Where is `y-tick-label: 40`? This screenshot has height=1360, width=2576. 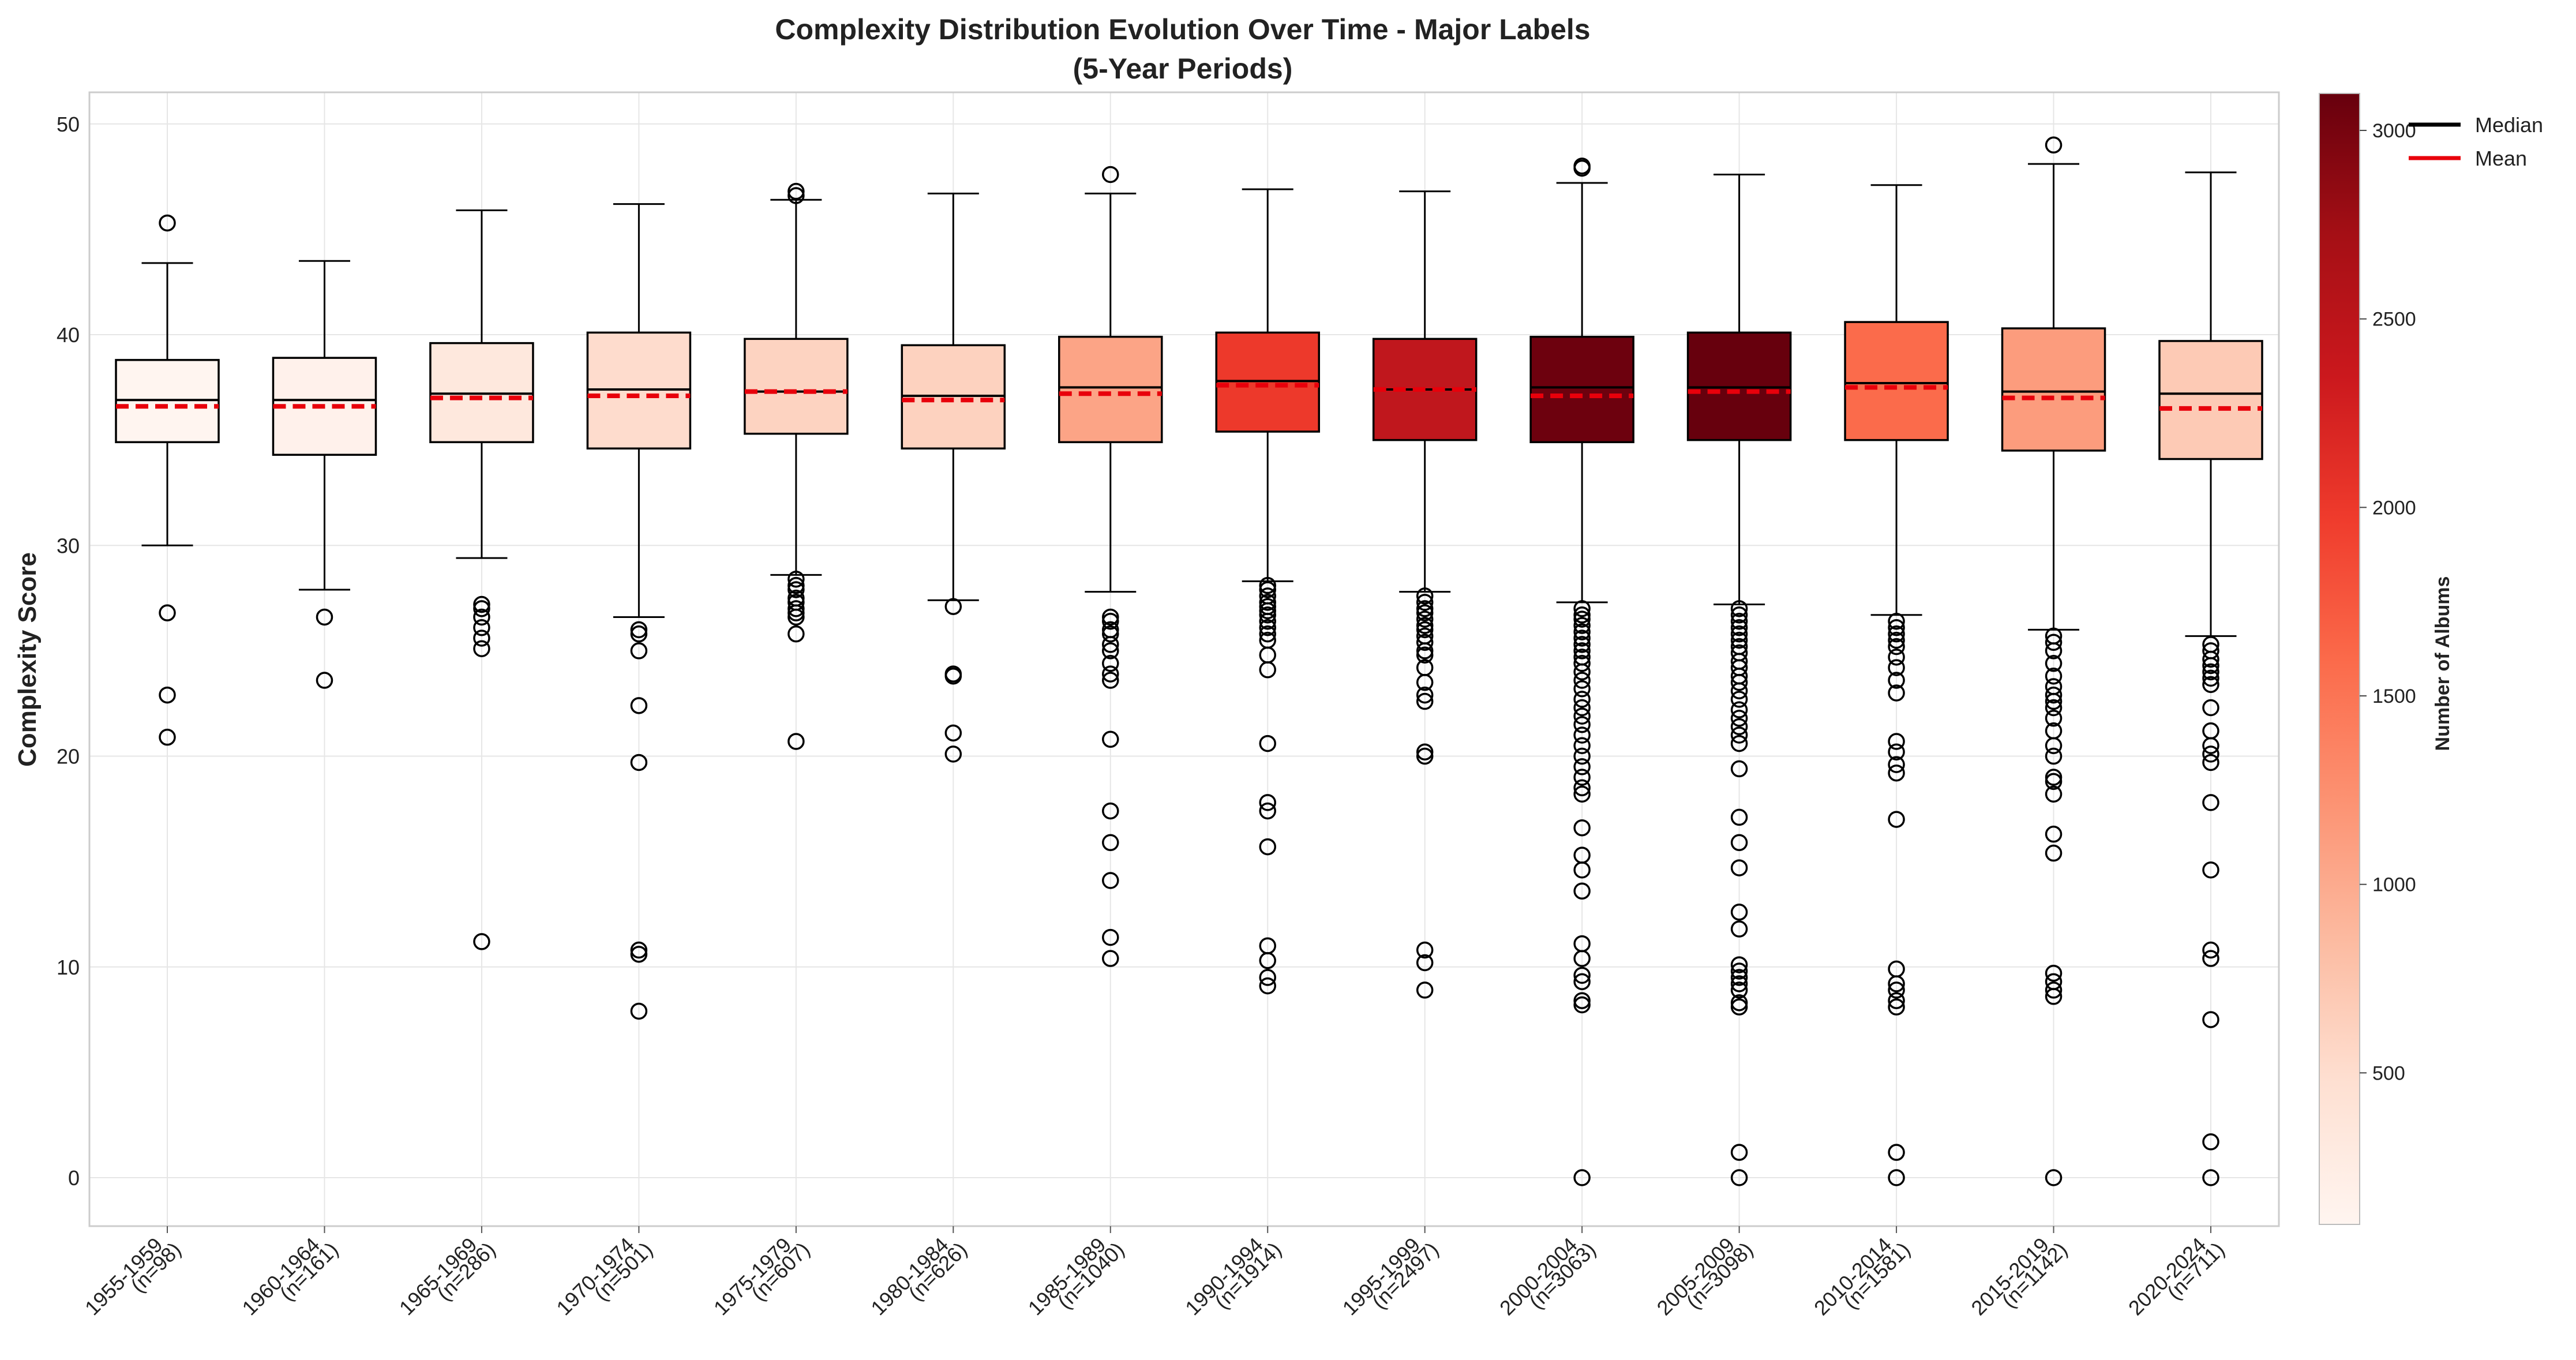 y-tick-label: 40 is located at coordinates (68, 335).